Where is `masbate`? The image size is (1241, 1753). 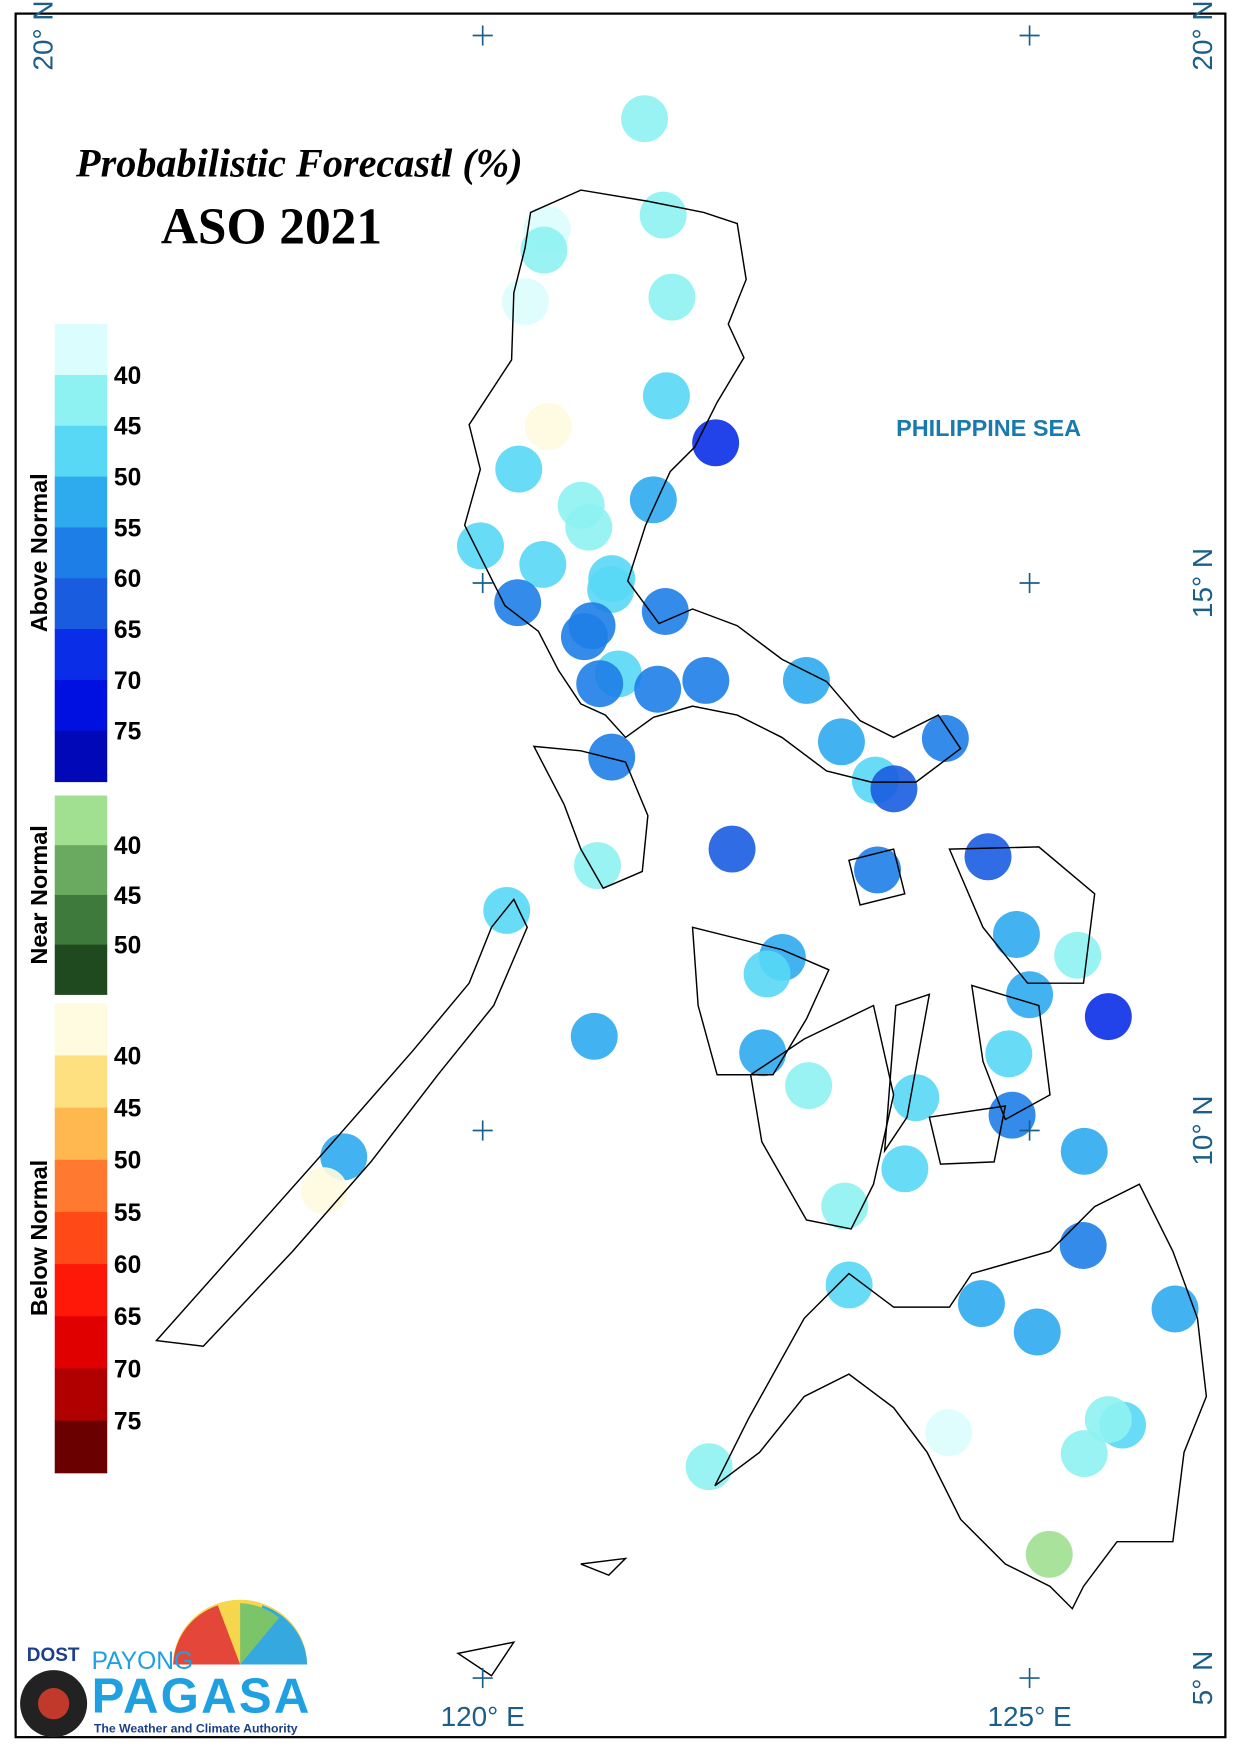
masbate is located at coordinates (877, 877).